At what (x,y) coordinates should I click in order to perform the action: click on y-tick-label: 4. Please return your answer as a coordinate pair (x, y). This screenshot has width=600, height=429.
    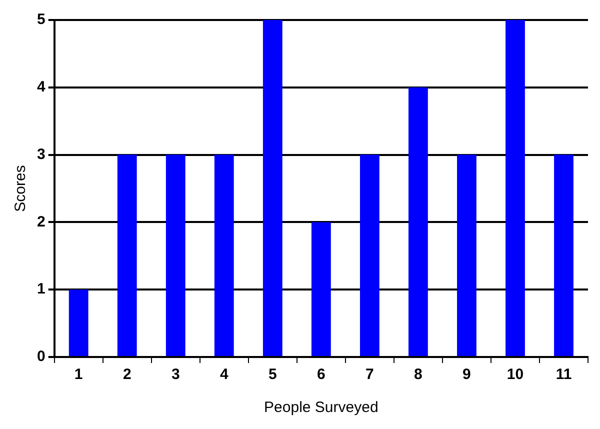
    Looking at the image, I should click on (41, 87).